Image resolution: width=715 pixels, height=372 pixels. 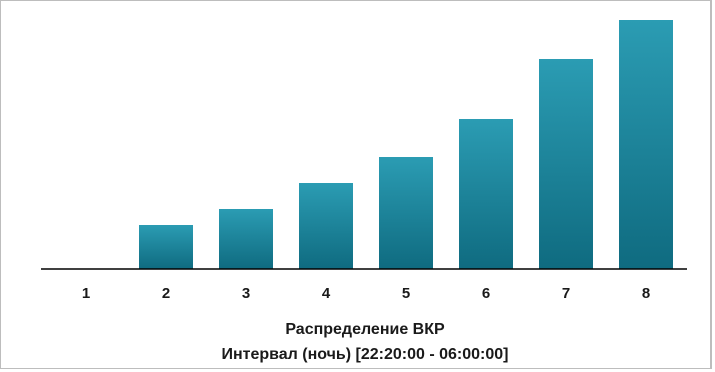 What do you see at coordinates (246, 293) in the screenshot?
I see `x-tick-label-3: 3` at bounding box center [246, 293].